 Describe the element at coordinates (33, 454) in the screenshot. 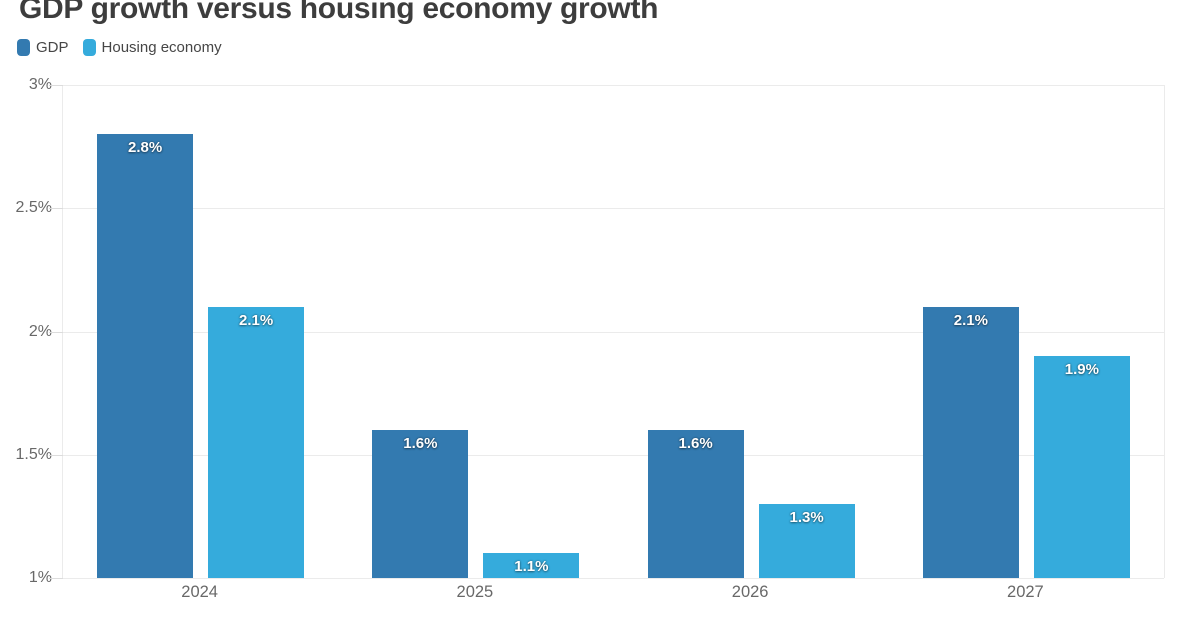

I see `y-tick-label-1-5-: 1.5%` at that location.